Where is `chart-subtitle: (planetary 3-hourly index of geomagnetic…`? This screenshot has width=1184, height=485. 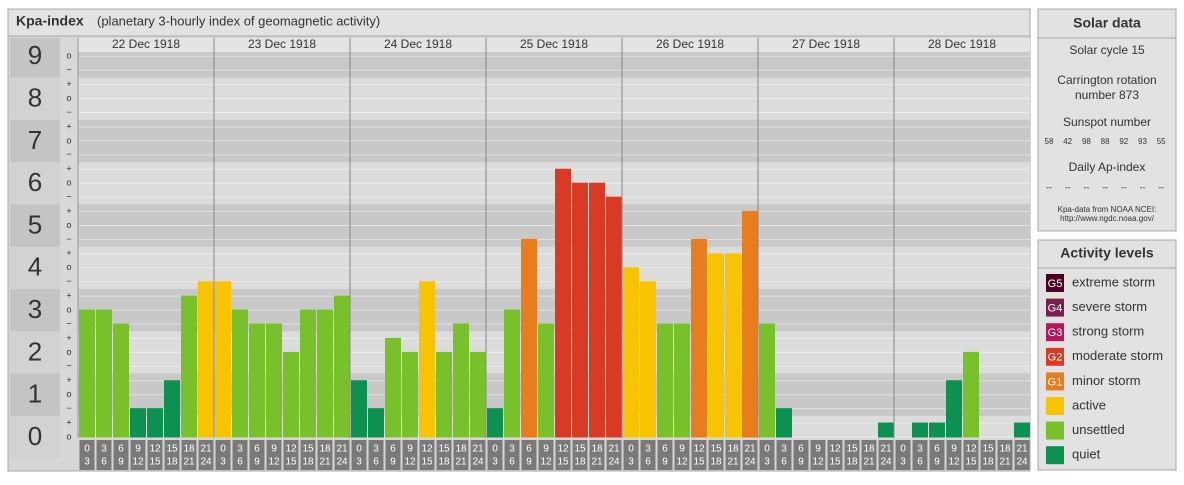 chart-subtitle: (planetary 3-hourly index of geomagnetic… is located at coordinates (238, 20).